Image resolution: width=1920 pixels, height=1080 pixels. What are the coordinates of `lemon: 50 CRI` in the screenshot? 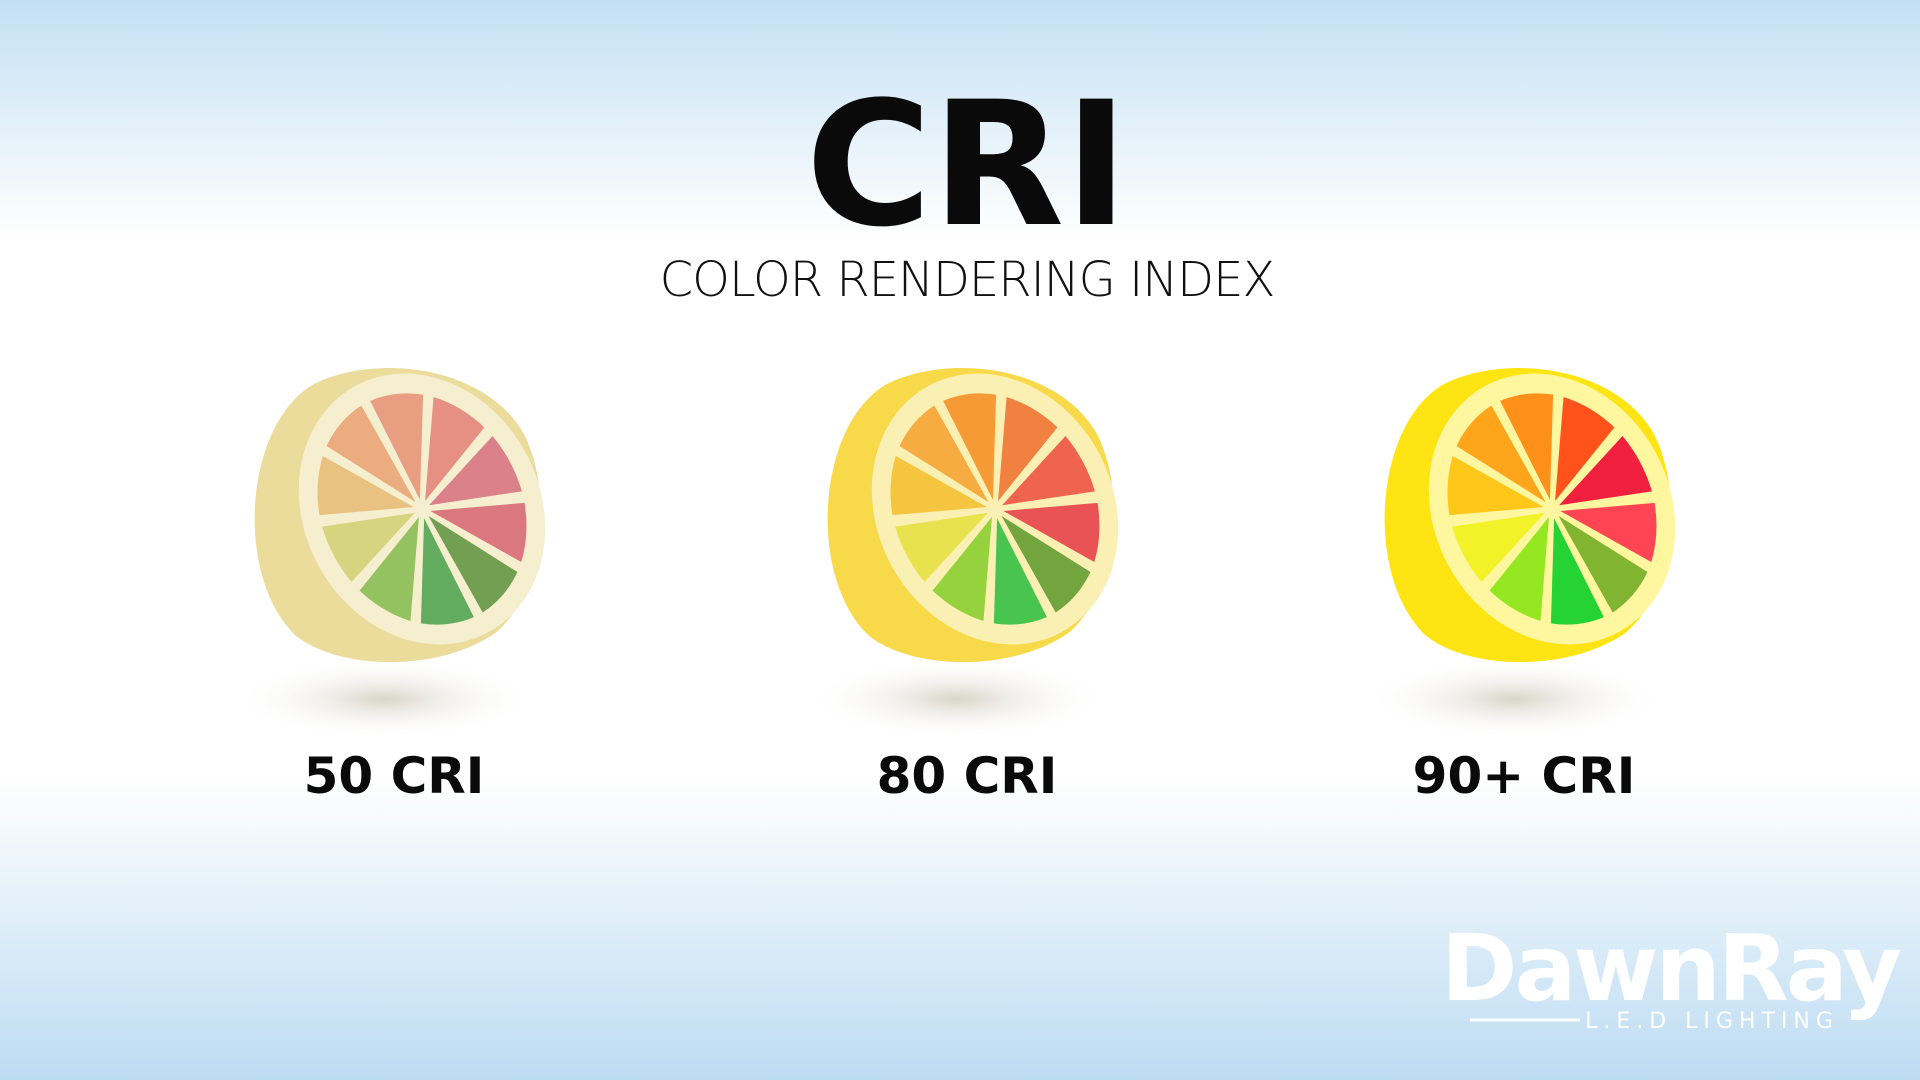 It's located at (390, 586).